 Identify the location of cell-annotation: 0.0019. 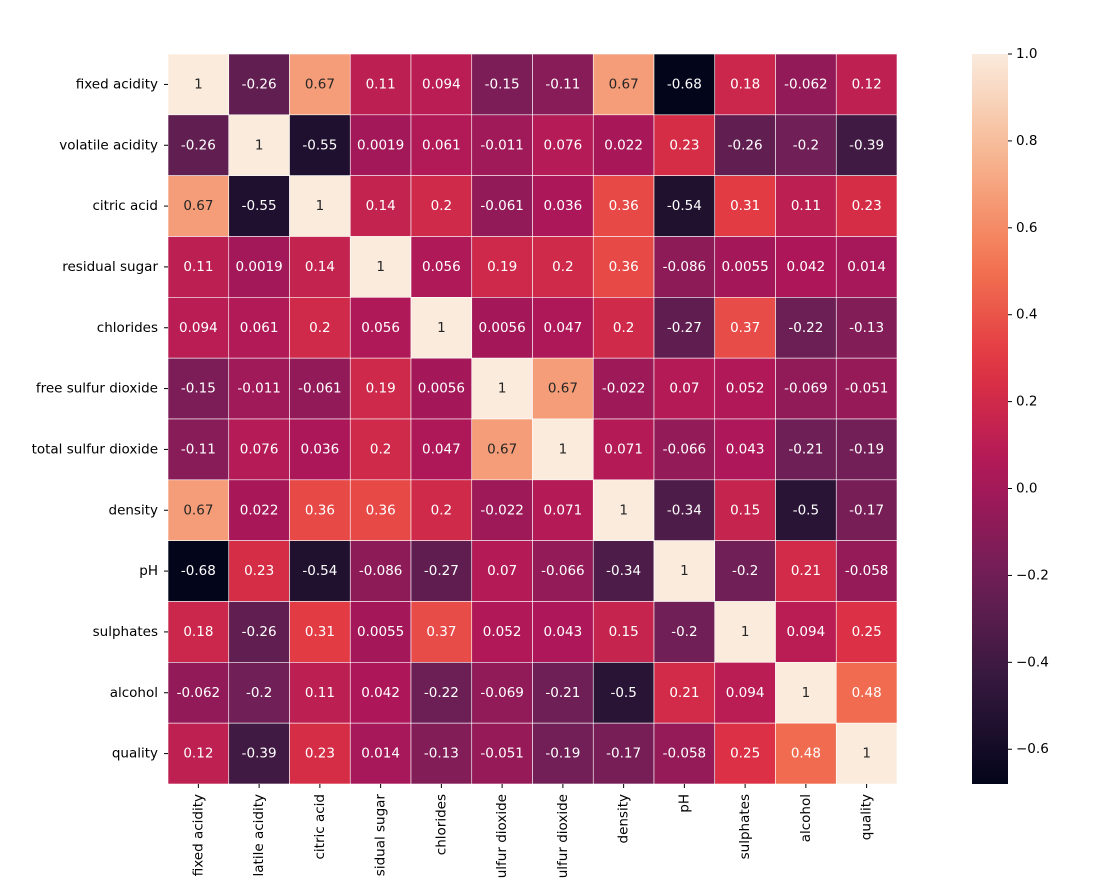
(380, 145).